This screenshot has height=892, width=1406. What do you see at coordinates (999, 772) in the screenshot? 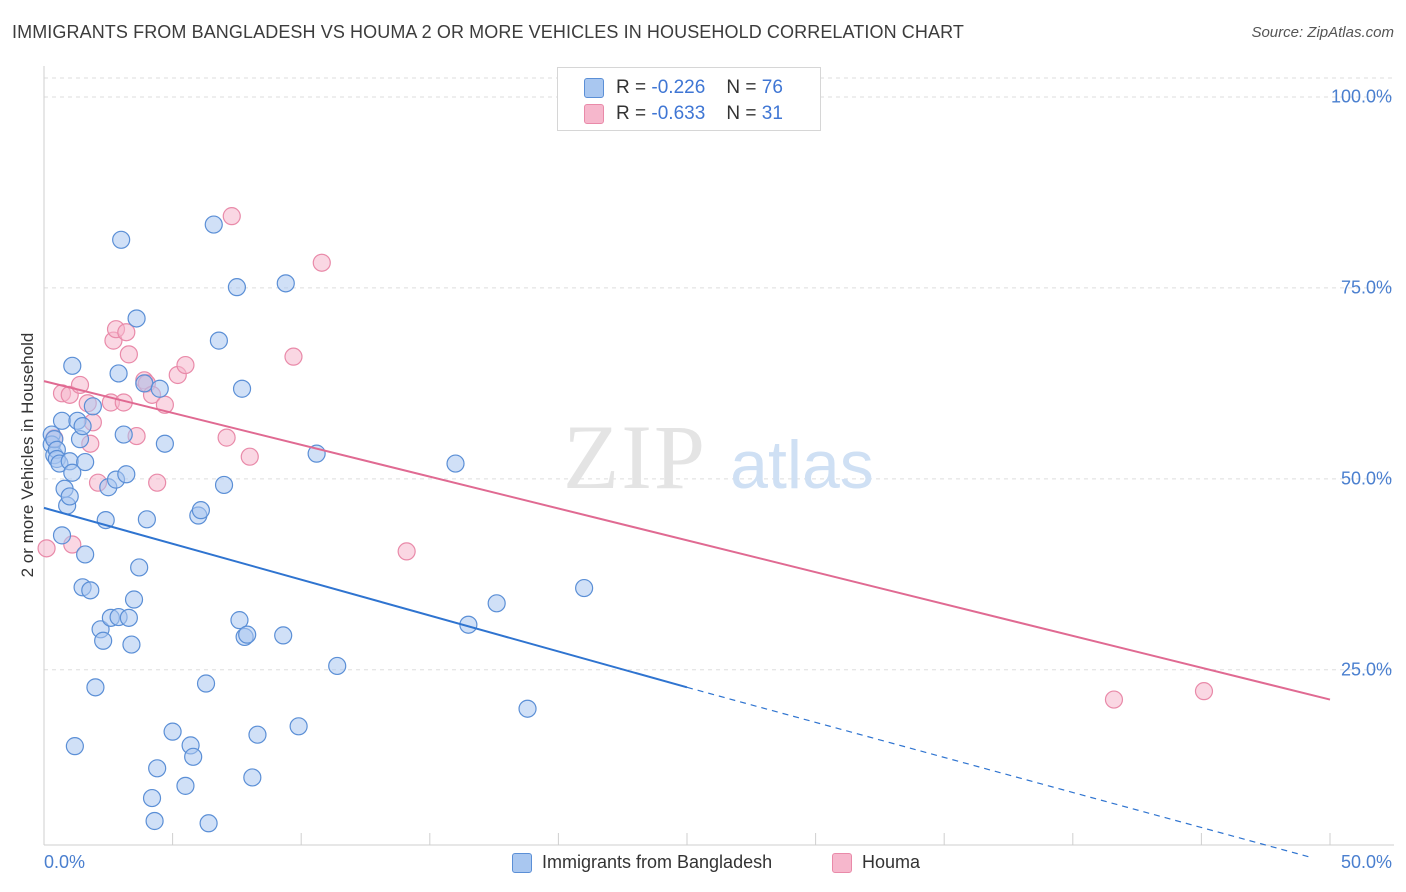
I see `bangladesh-trend-extension` at bounding box center [999, 772].